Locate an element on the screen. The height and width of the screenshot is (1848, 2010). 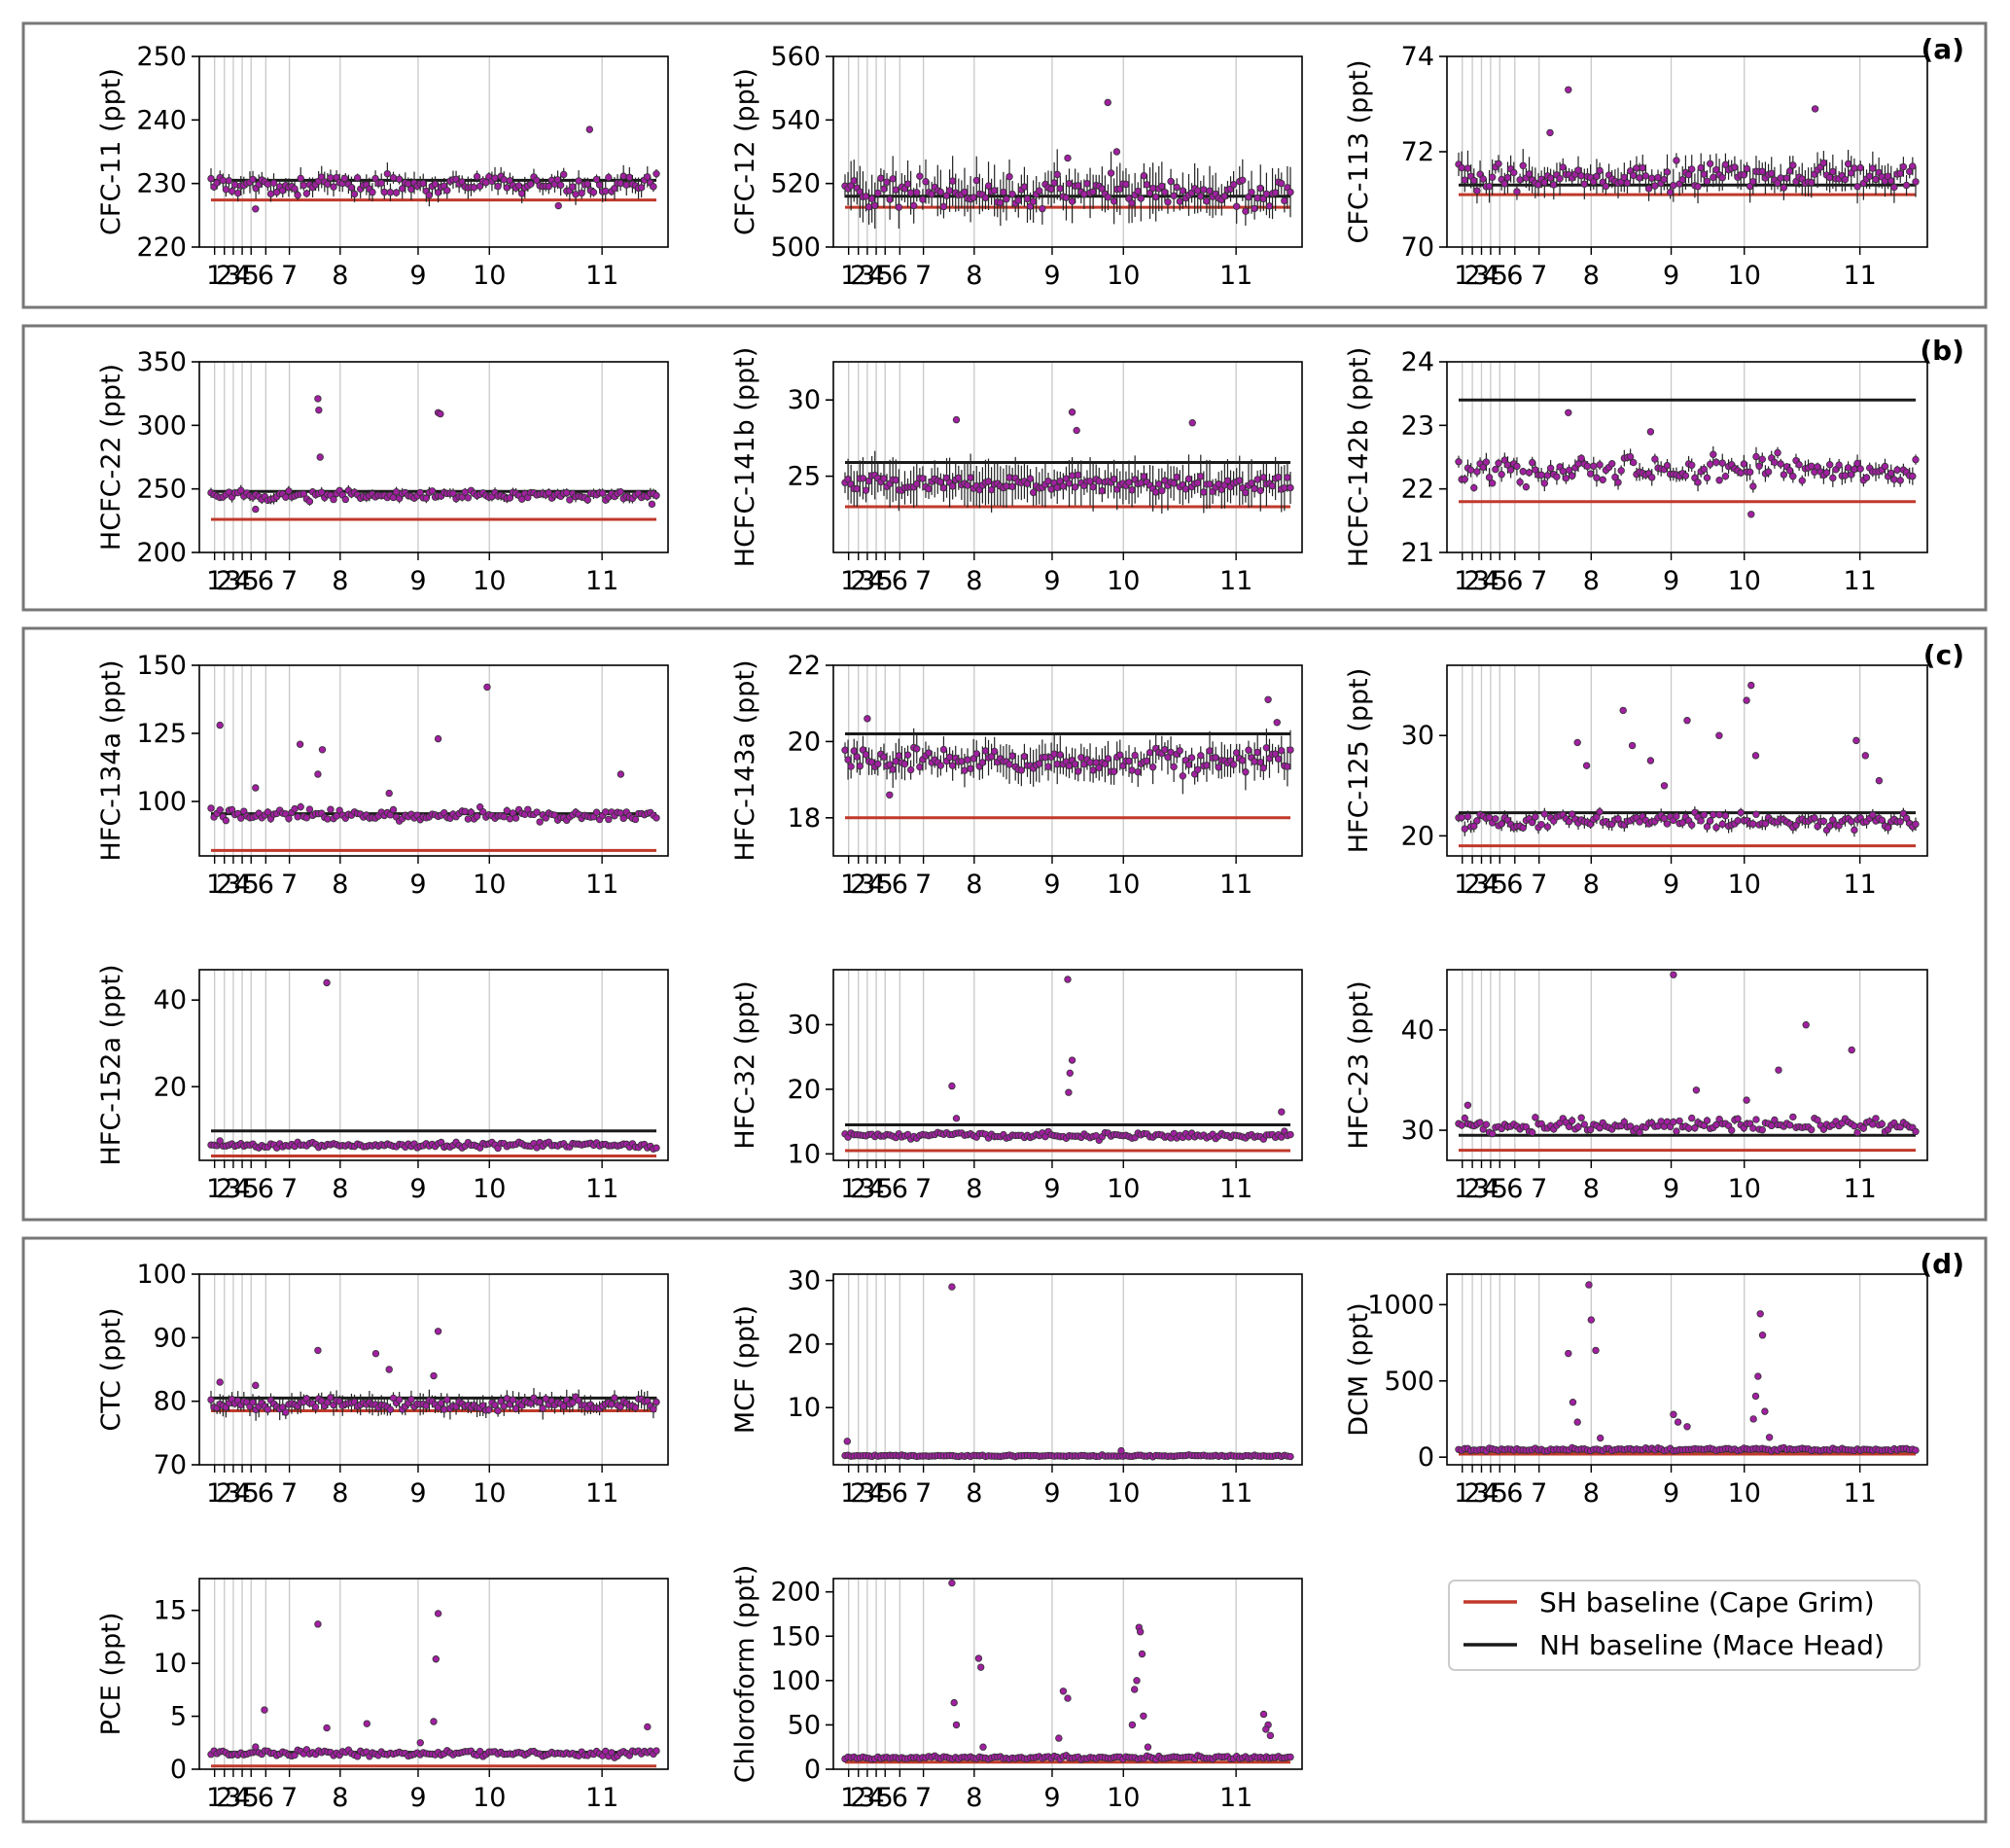
x-tick-label: 8 is located at coordinates (974, 581).